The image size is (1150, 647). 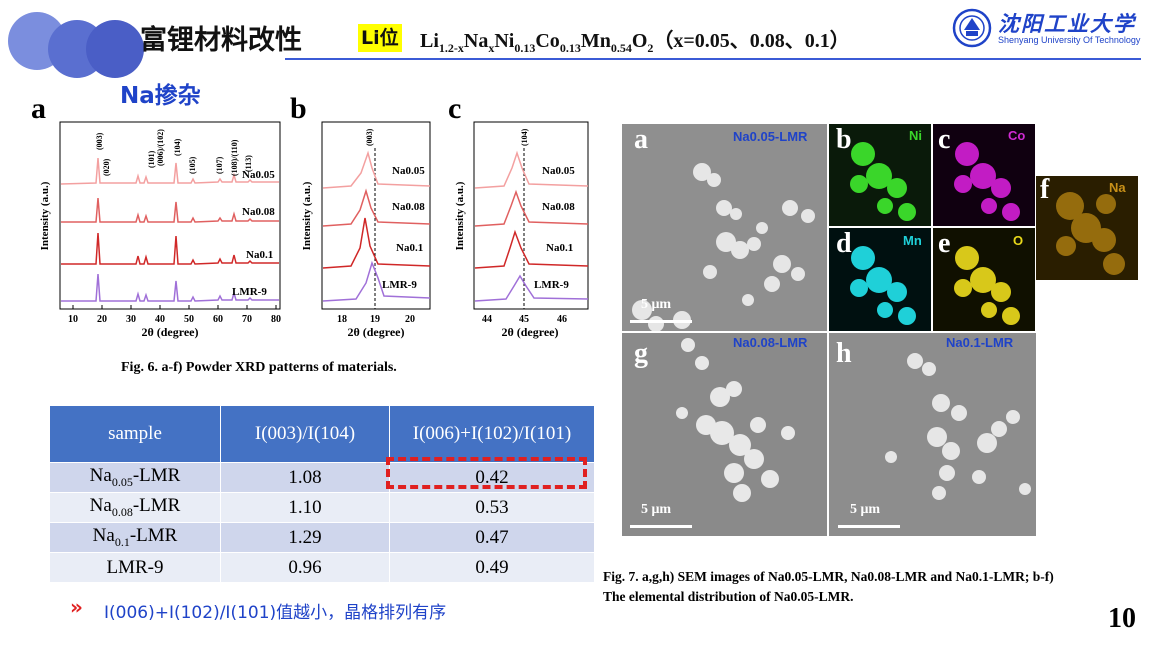 I want to click on xrd-peak-label: (006)/(102), so click(x=160, y=147).